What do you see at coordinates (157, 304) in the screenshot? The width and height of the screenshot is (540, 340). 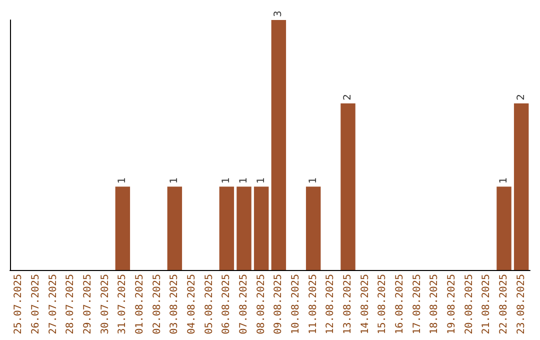 I see `x-tick-label: 02.08.2025` at bounding box center [157, 304].